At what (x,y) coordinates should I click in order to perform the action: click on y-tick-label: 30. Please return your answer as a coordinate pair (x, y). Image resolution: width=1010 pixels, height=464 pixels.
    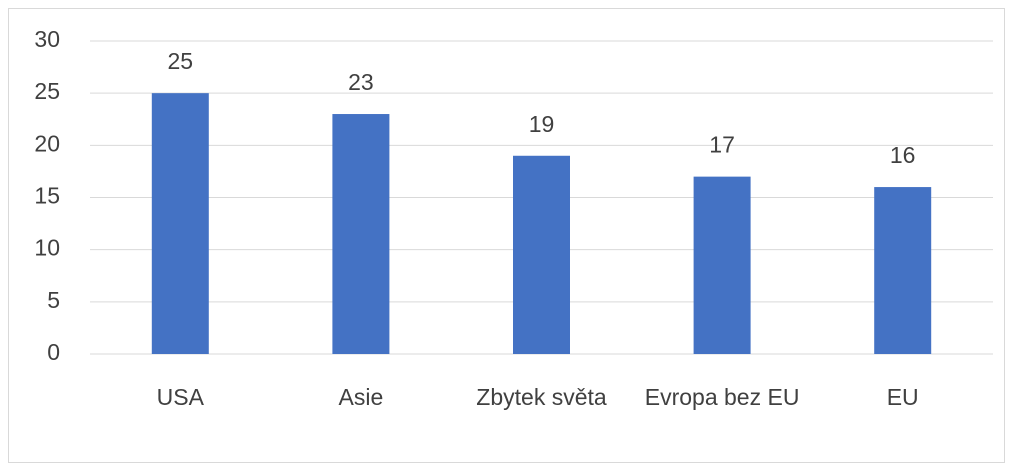
    Looking at the image, I should click on (47, 39).